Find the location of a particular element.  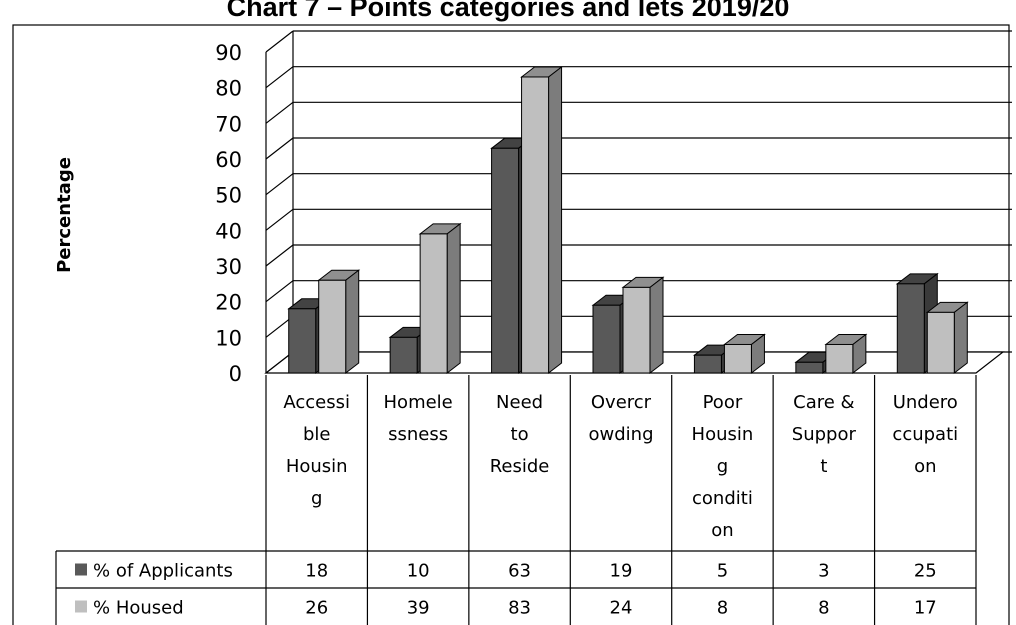

data-label: 63 is located at coordinates (519, 571).